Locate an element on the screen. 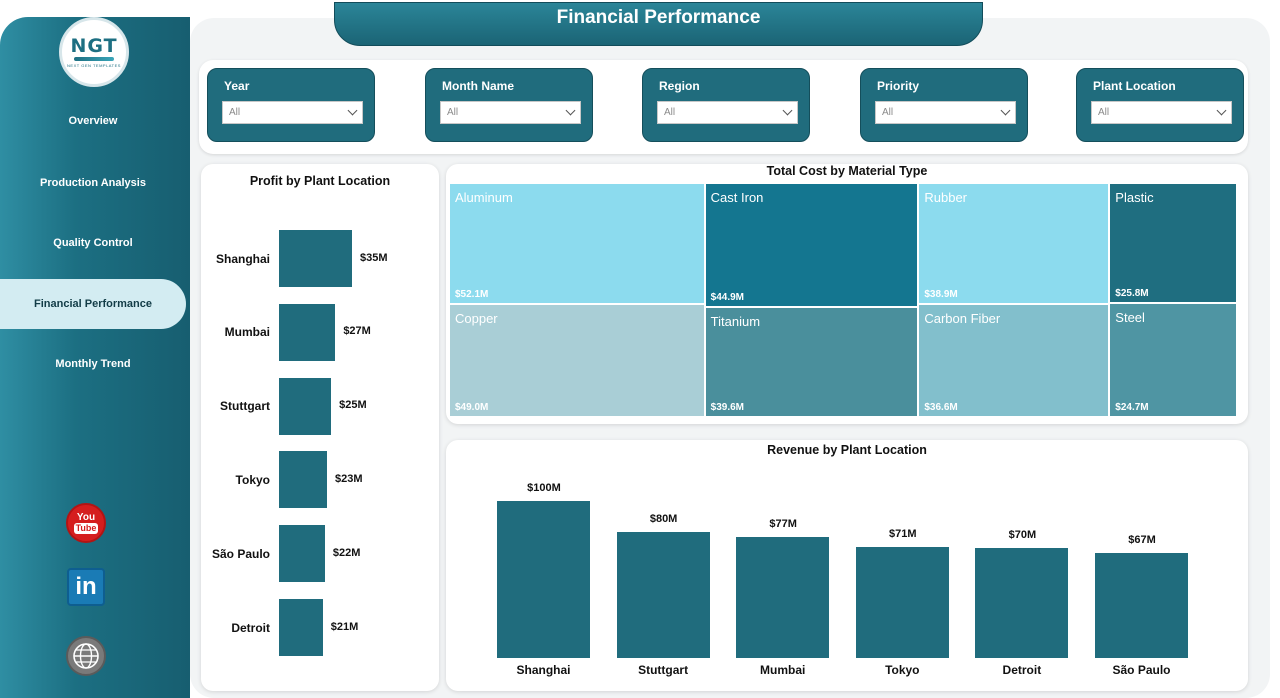  tile-name-copper: Copper is located at coordinates (476, 318).